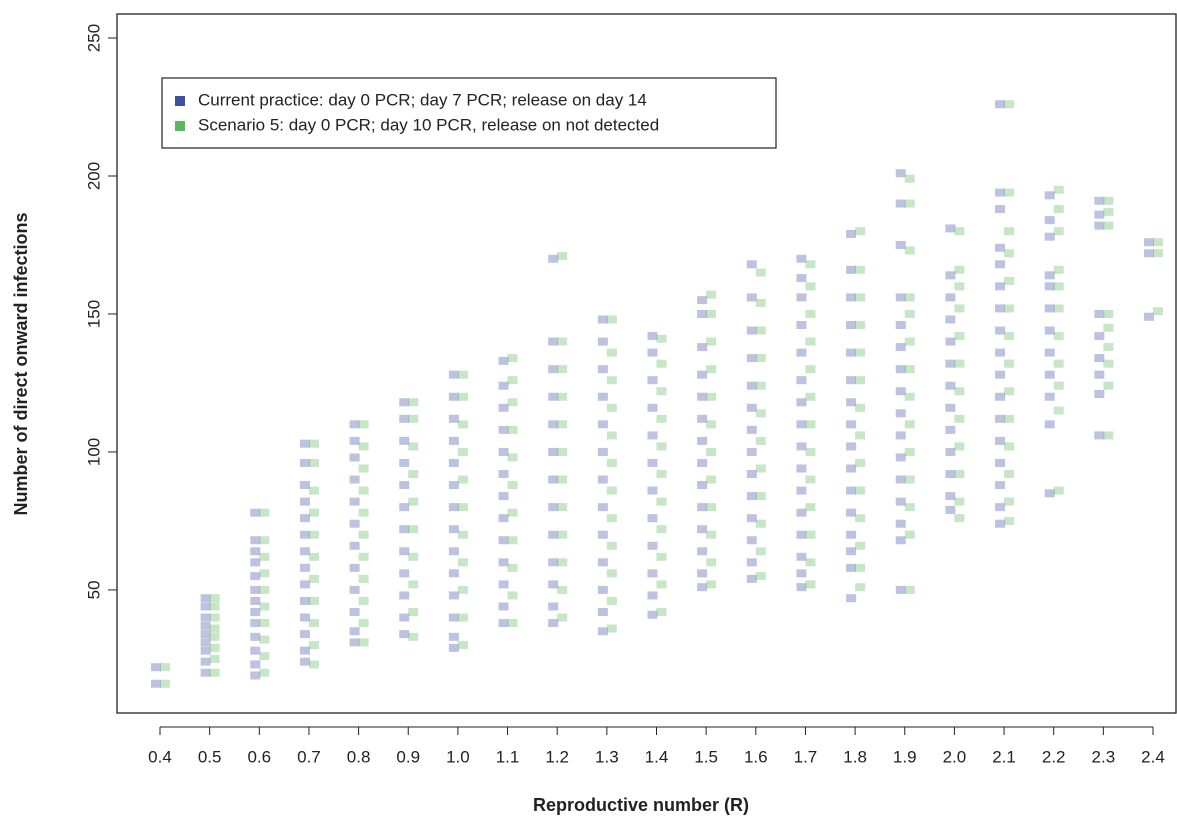 This screenshot has width=1177, height=821. I want to click on y-tick-label: 250, so click(93, 38).